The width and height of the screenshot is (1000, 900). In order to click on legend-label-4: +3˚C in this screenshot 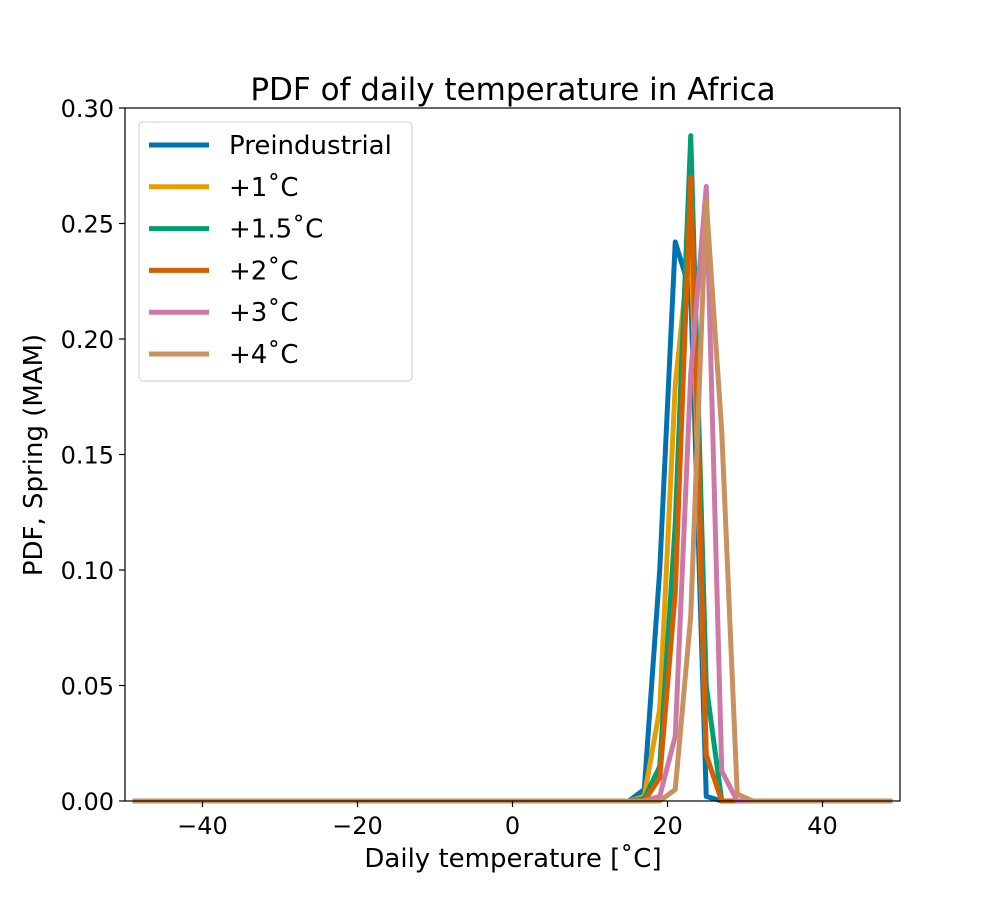, I will do `click(263, 313)`.